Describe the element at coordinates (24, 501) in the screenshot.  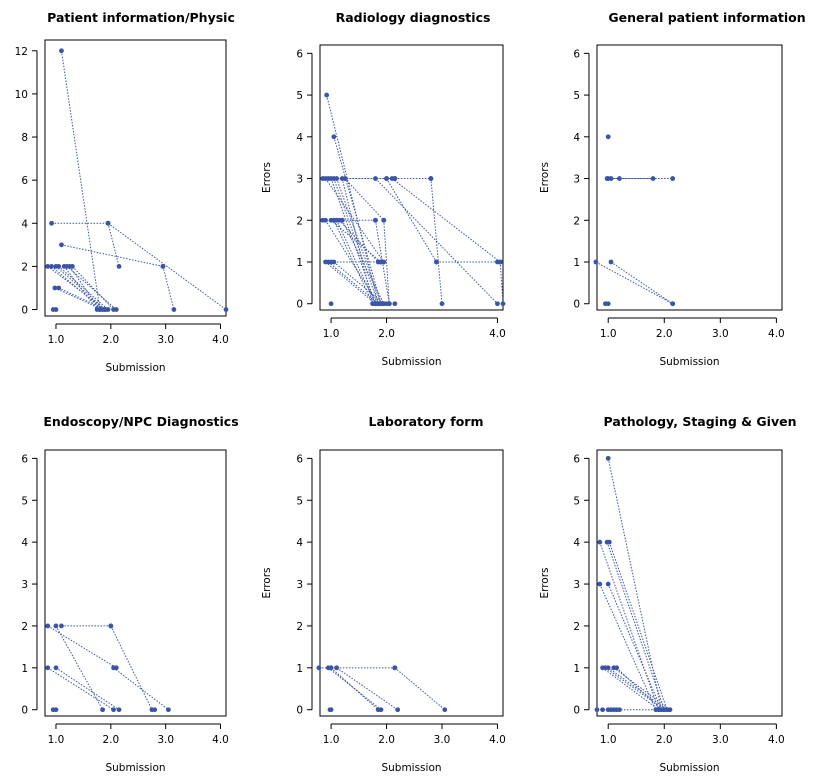
I see `y-tick-label: 5` at that location.